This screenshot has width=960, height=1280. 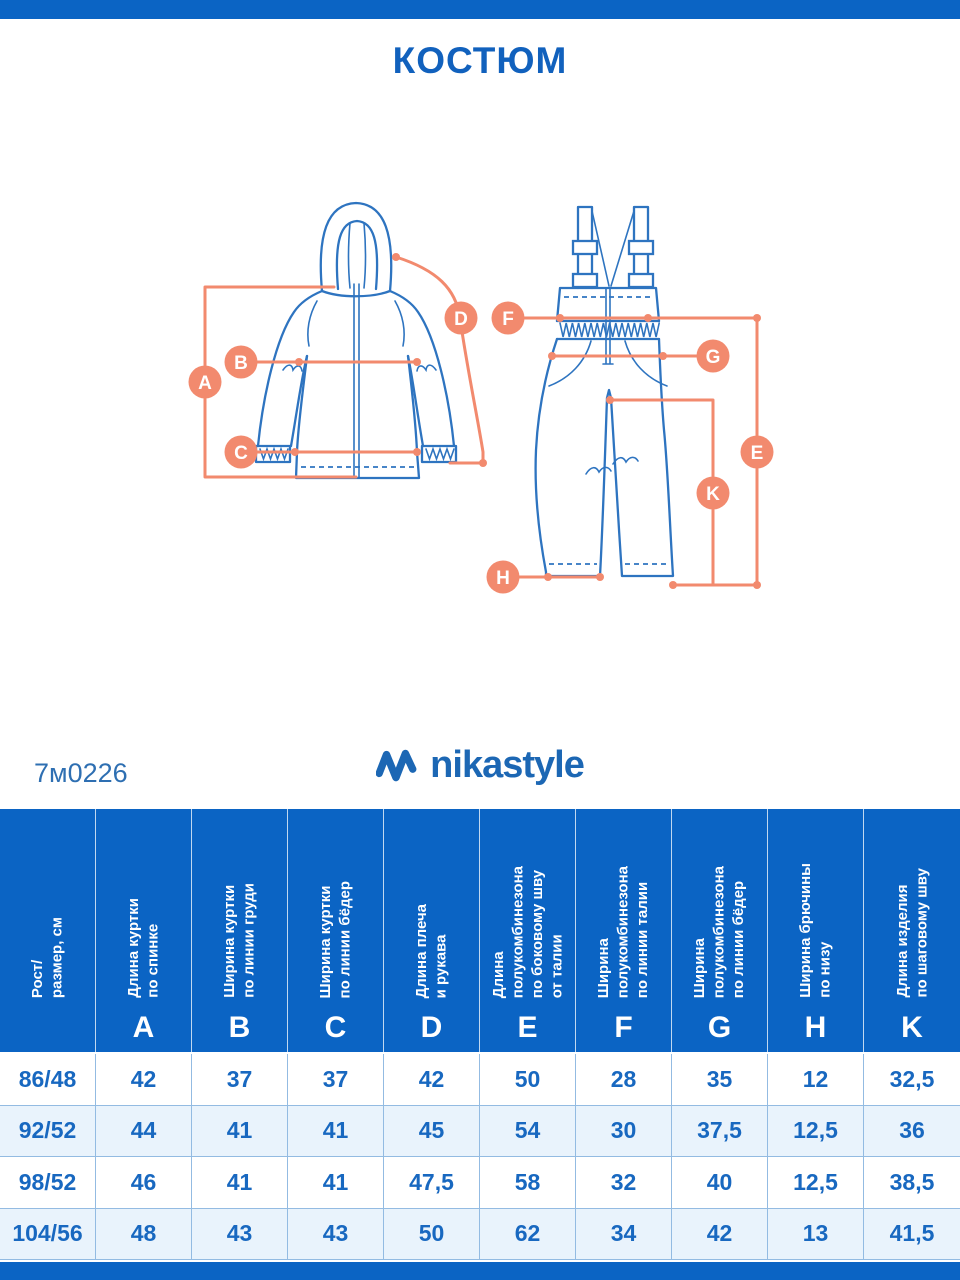 I want to click on measure-badge-f: F, so click(x=508, y=318).